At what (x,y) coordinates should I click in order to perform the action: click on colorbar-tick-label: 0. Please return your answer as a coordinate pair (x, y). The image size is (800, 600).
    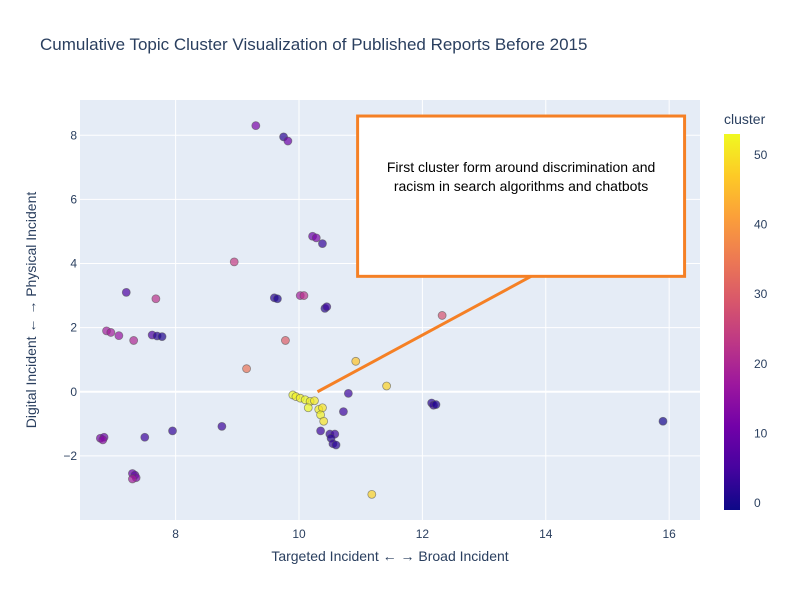
    Looking at the image, I should click on (757, 503).